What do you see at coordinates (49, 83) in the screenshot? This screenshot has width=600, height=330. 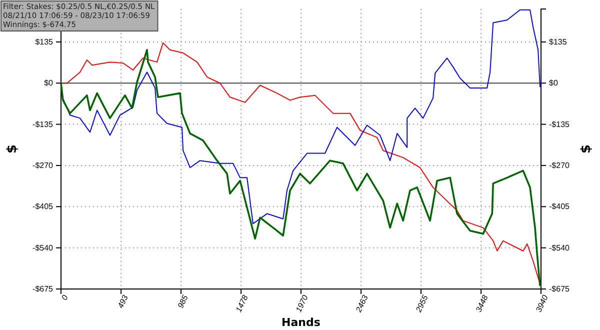 I see `y-tick-label: $0` at bounding box center [49, 83].